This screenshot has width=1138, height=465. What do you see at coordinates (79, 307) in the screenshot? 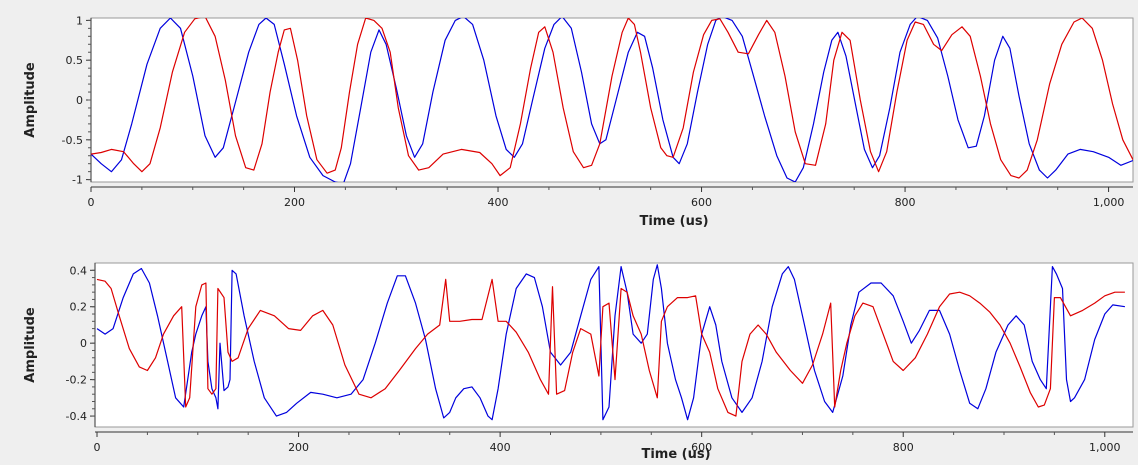
I see `y-tick-label: 0.2` at bounding box center [79, 307].